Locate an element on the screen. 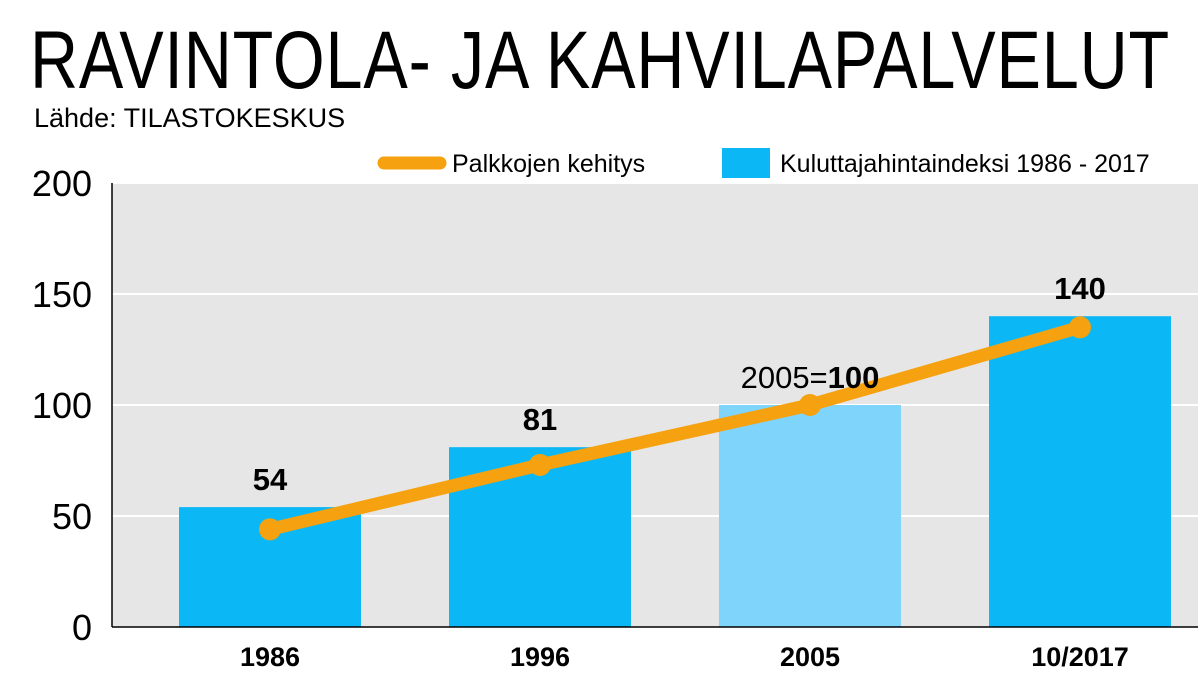 This screenshot has height=674, width=1198. reference-prefix: 2005= is located at coordinates (784, 377).